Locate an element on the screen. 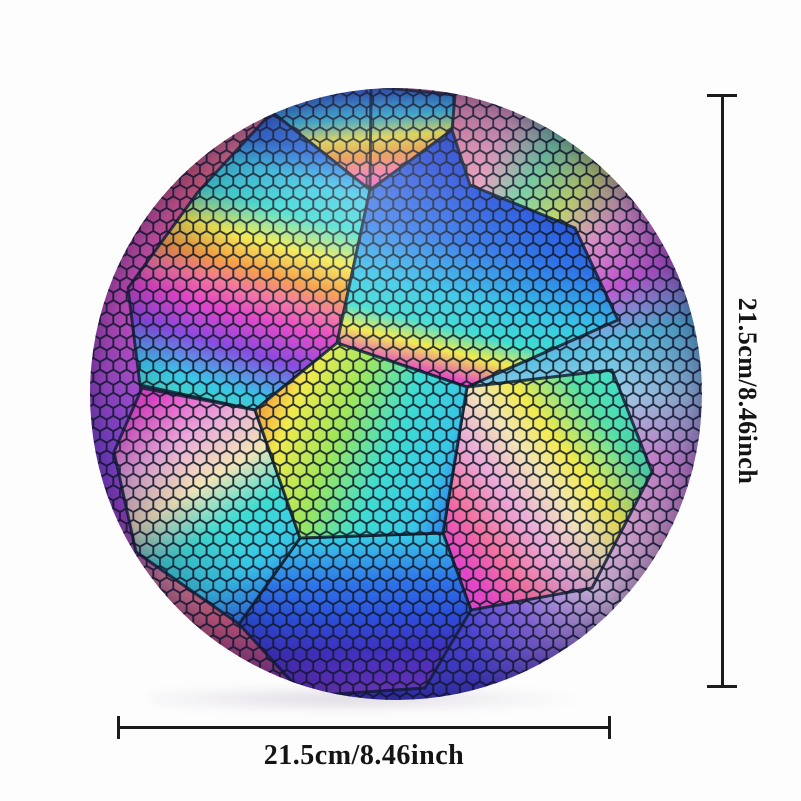  width-dimension-line is located at coordinates (364, 727).